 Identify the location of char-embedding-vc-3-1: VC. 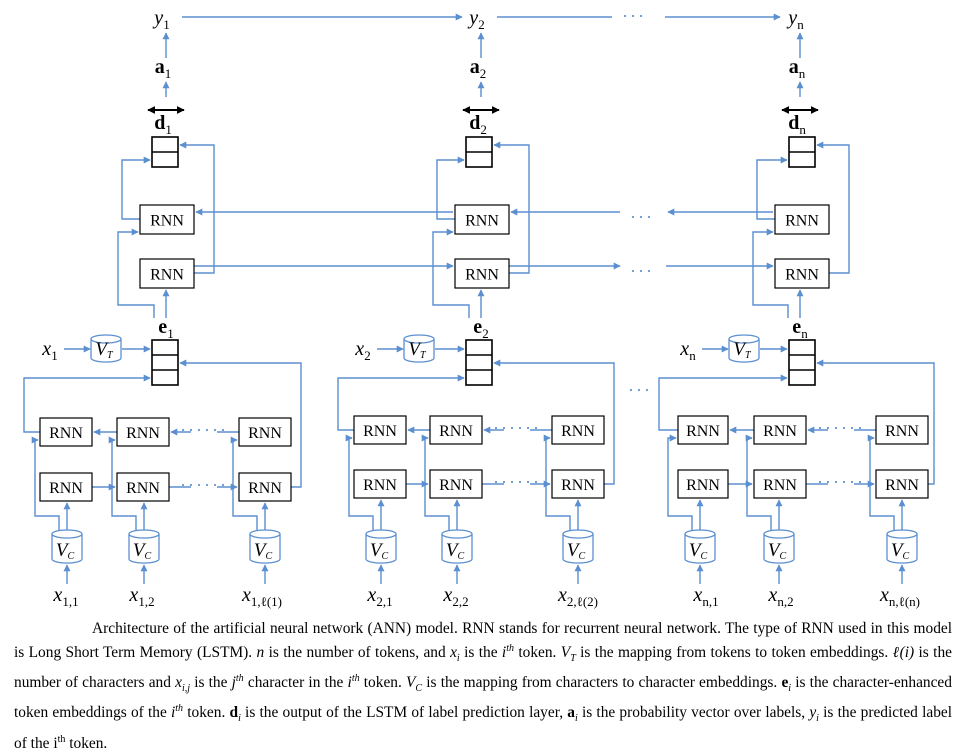
(700, 546).